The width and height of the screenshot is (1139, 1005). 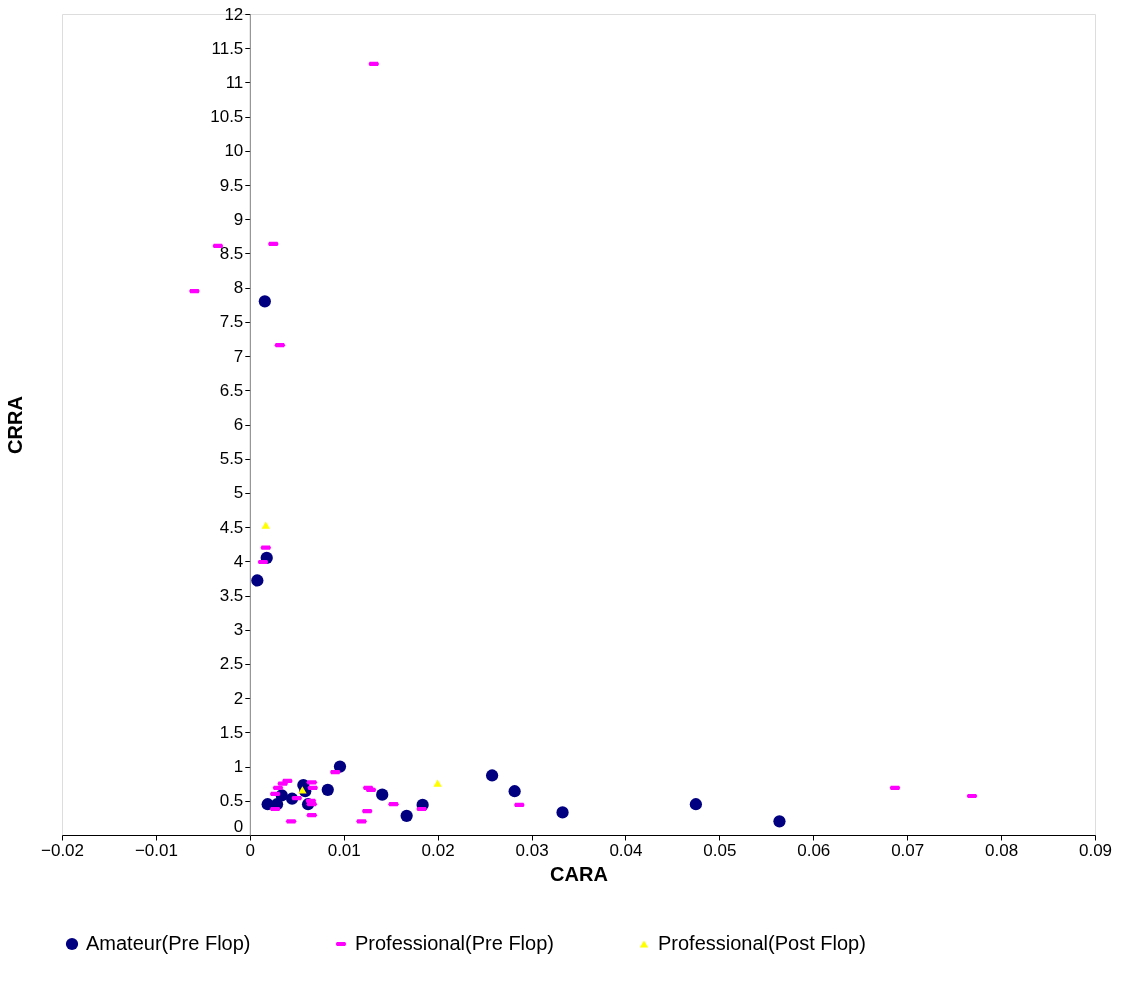 What do you see at coordinates (231, 253) in the screenshot?
I see `y-tick-label: 8.5` at bounding box center [231, 253].